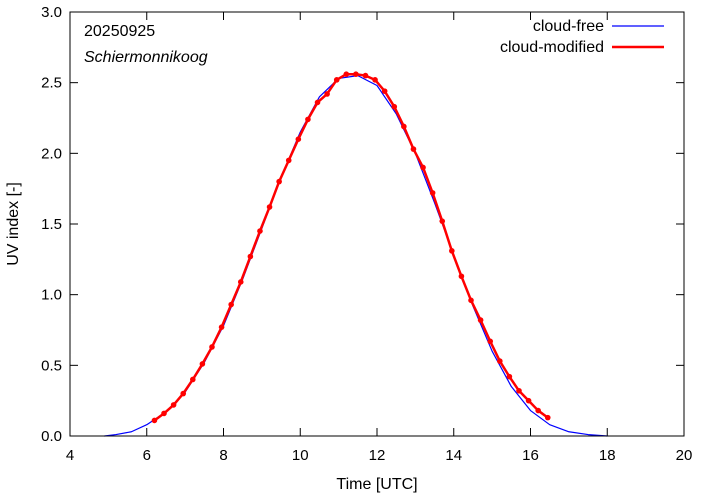 This screenshot has width=702, height=497. I want to click on x-tick-label: 10, so click(300, 455).